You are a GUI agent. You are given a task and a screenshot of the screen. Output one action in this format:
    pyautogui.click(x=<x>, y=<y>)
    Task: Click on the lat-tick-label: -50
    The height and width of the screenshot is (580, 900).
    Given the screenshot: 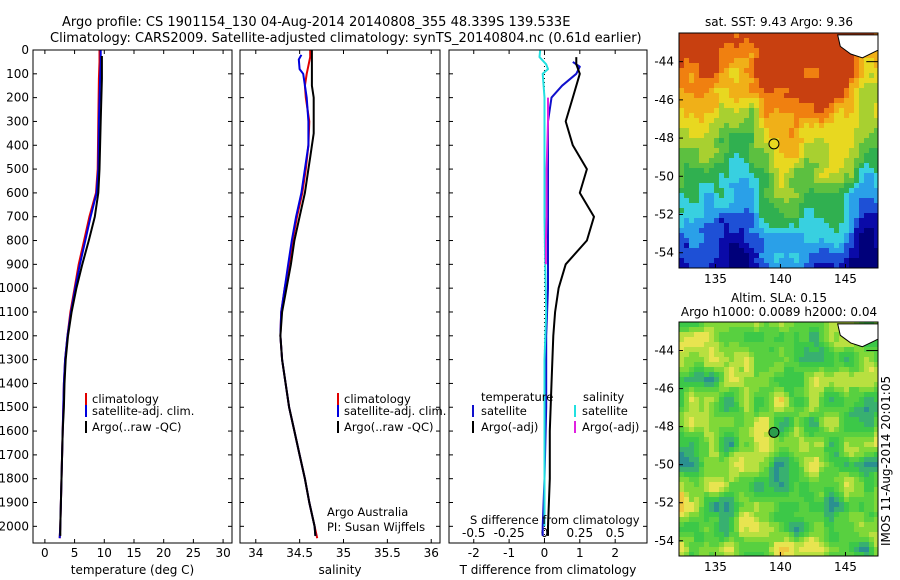 What is the action you would take?
    pyautogui.click(x=664, y=465)
    